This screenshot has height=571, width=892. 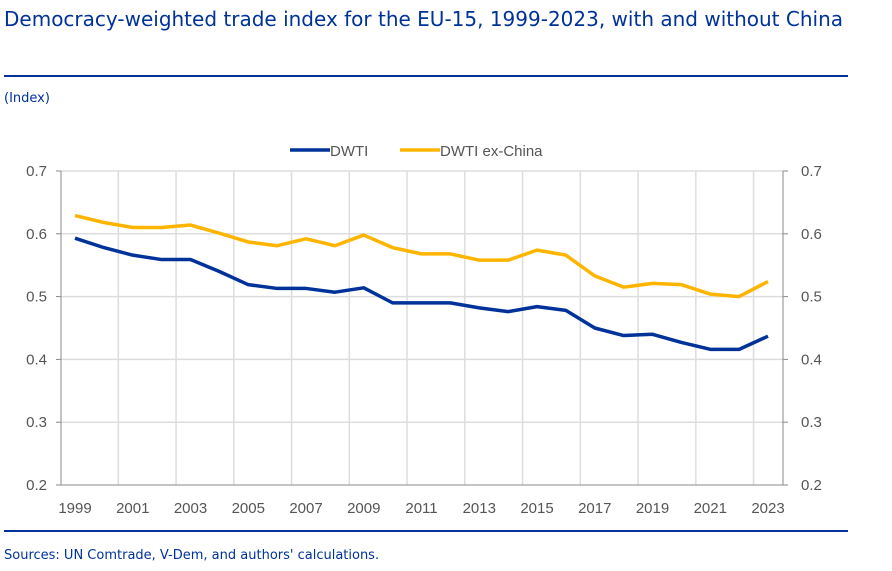 What do you see at coordinates (426, 531) in the screenshot?
I see `footer-divider` at bounding box center [426, 531].